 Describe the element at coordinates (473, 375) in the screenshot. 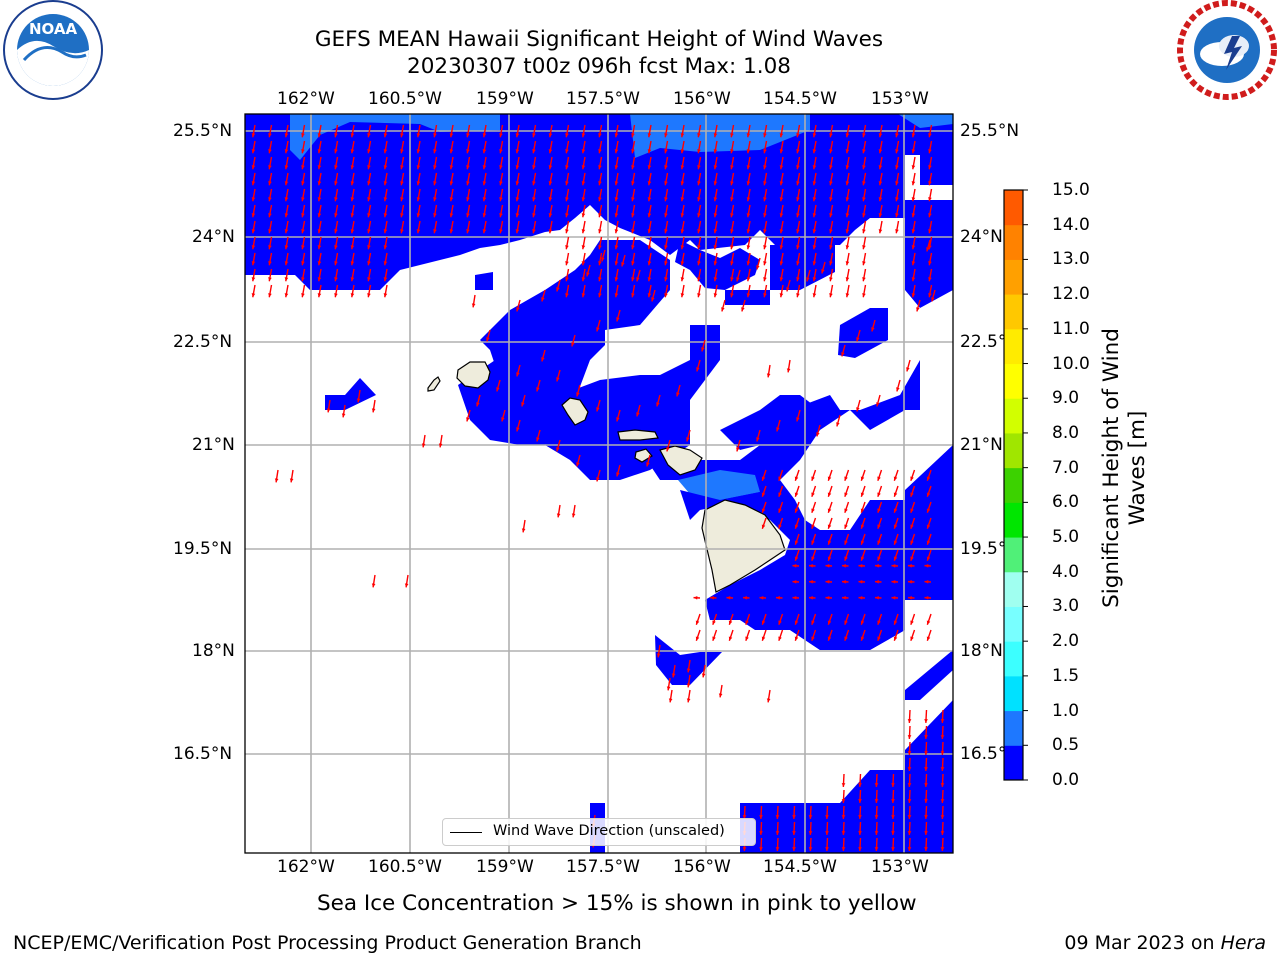

I see `island-kauai` at that location.